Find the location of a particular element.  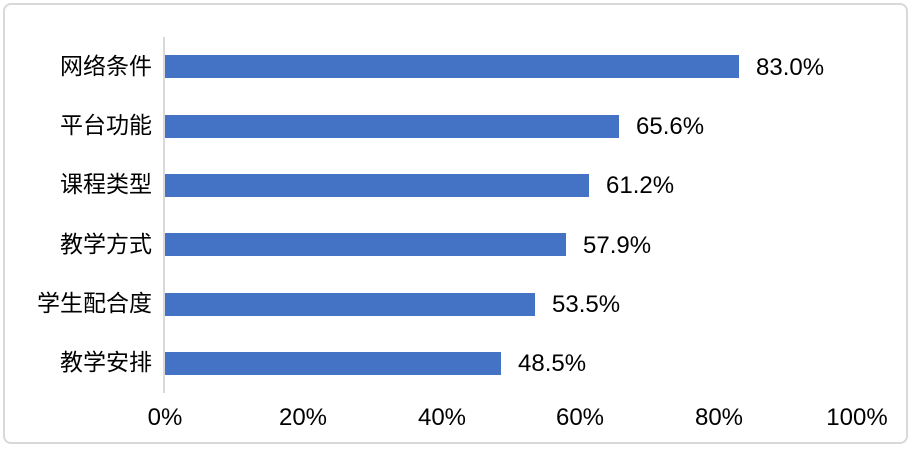

data-label: 53.5% is located at coordinates (586, 304).